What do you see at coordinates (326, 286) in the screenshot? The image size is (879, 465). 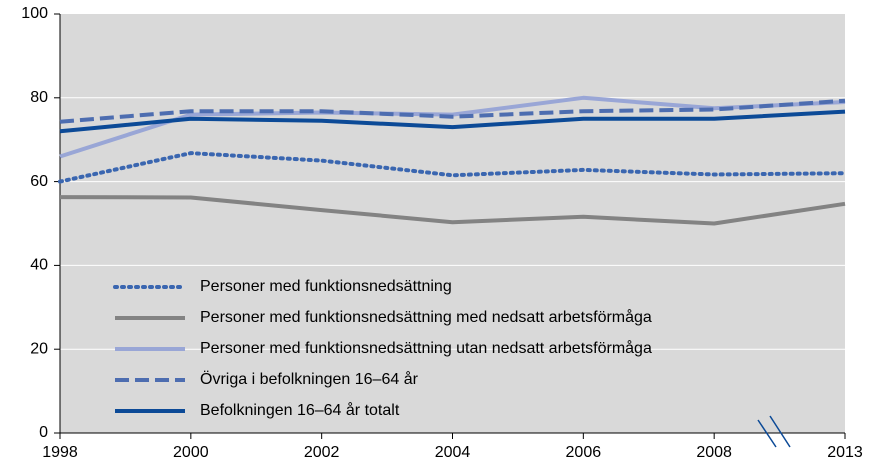 I see `legend-label: Personer med funktionsnedsättning` at bounding box center [326, 286].